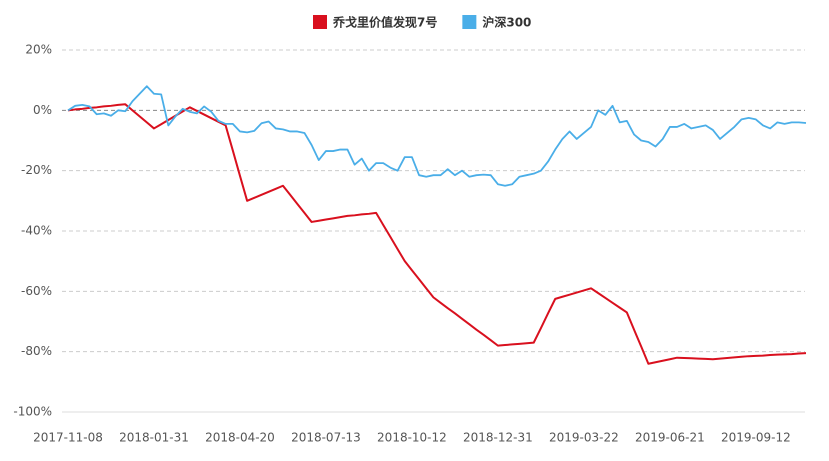 This screenshot has height=461, width=829. I want to click on y-tick-label: -100%, so click(32, 412).